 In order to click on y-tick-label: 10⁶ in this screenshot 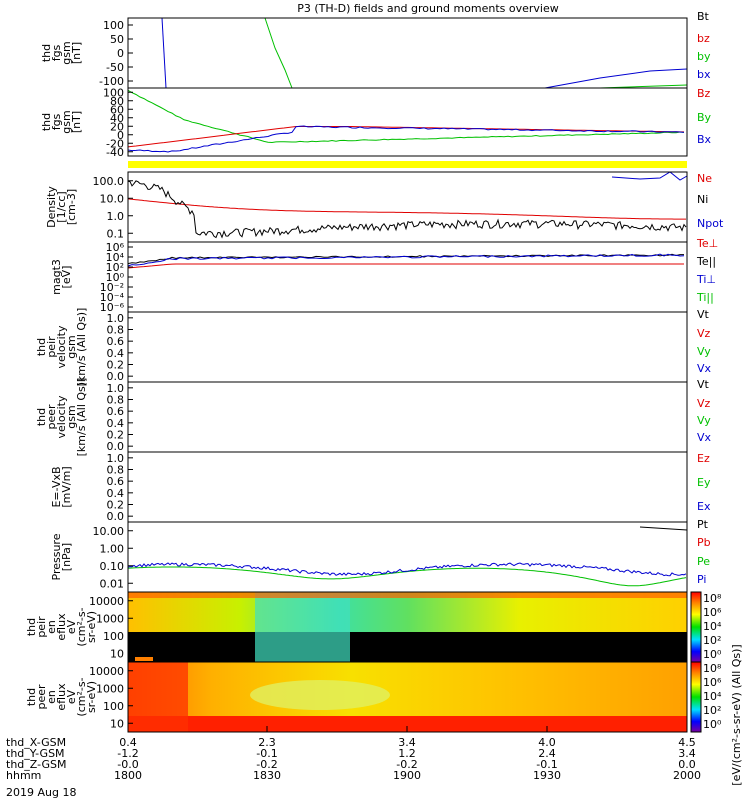, I will do `click(115, 247)`.